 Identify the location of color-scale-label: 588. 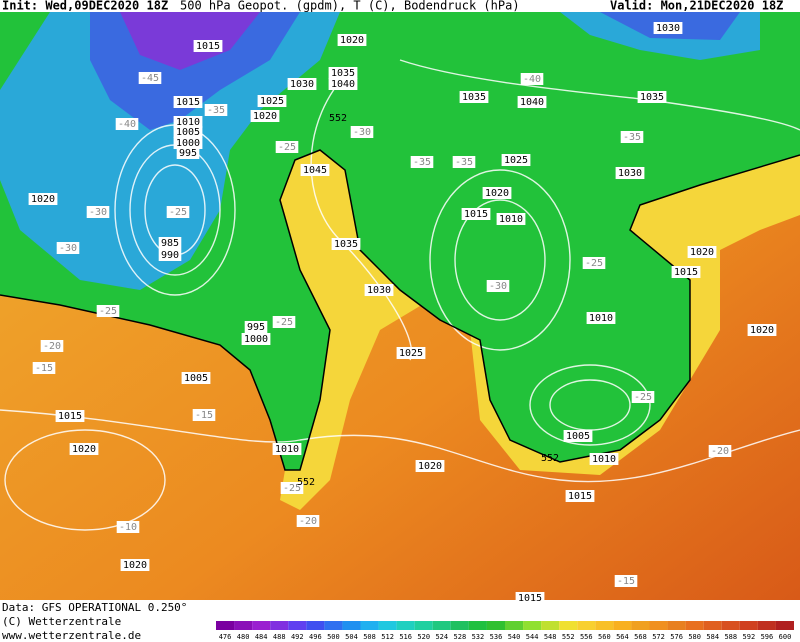
(730, 637).